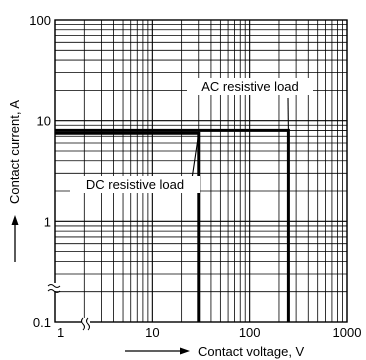 This screenshot has width=366, height=360. What do you see at coordinates (152, 332) in the screenshot?
I see `x-tick-label: 10` at bounding box center [152, 332].